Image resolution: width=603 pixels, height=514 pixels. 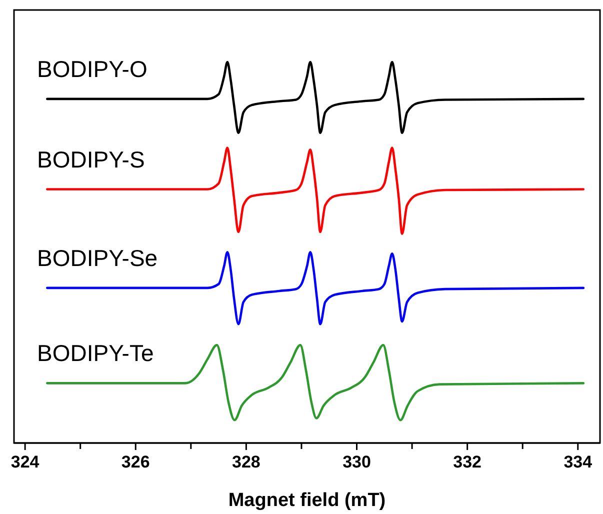 What do you see at coordinates (578, 462) in the screenshot?
I see `x-tick-label: 334` at bounding box center [578, 462].